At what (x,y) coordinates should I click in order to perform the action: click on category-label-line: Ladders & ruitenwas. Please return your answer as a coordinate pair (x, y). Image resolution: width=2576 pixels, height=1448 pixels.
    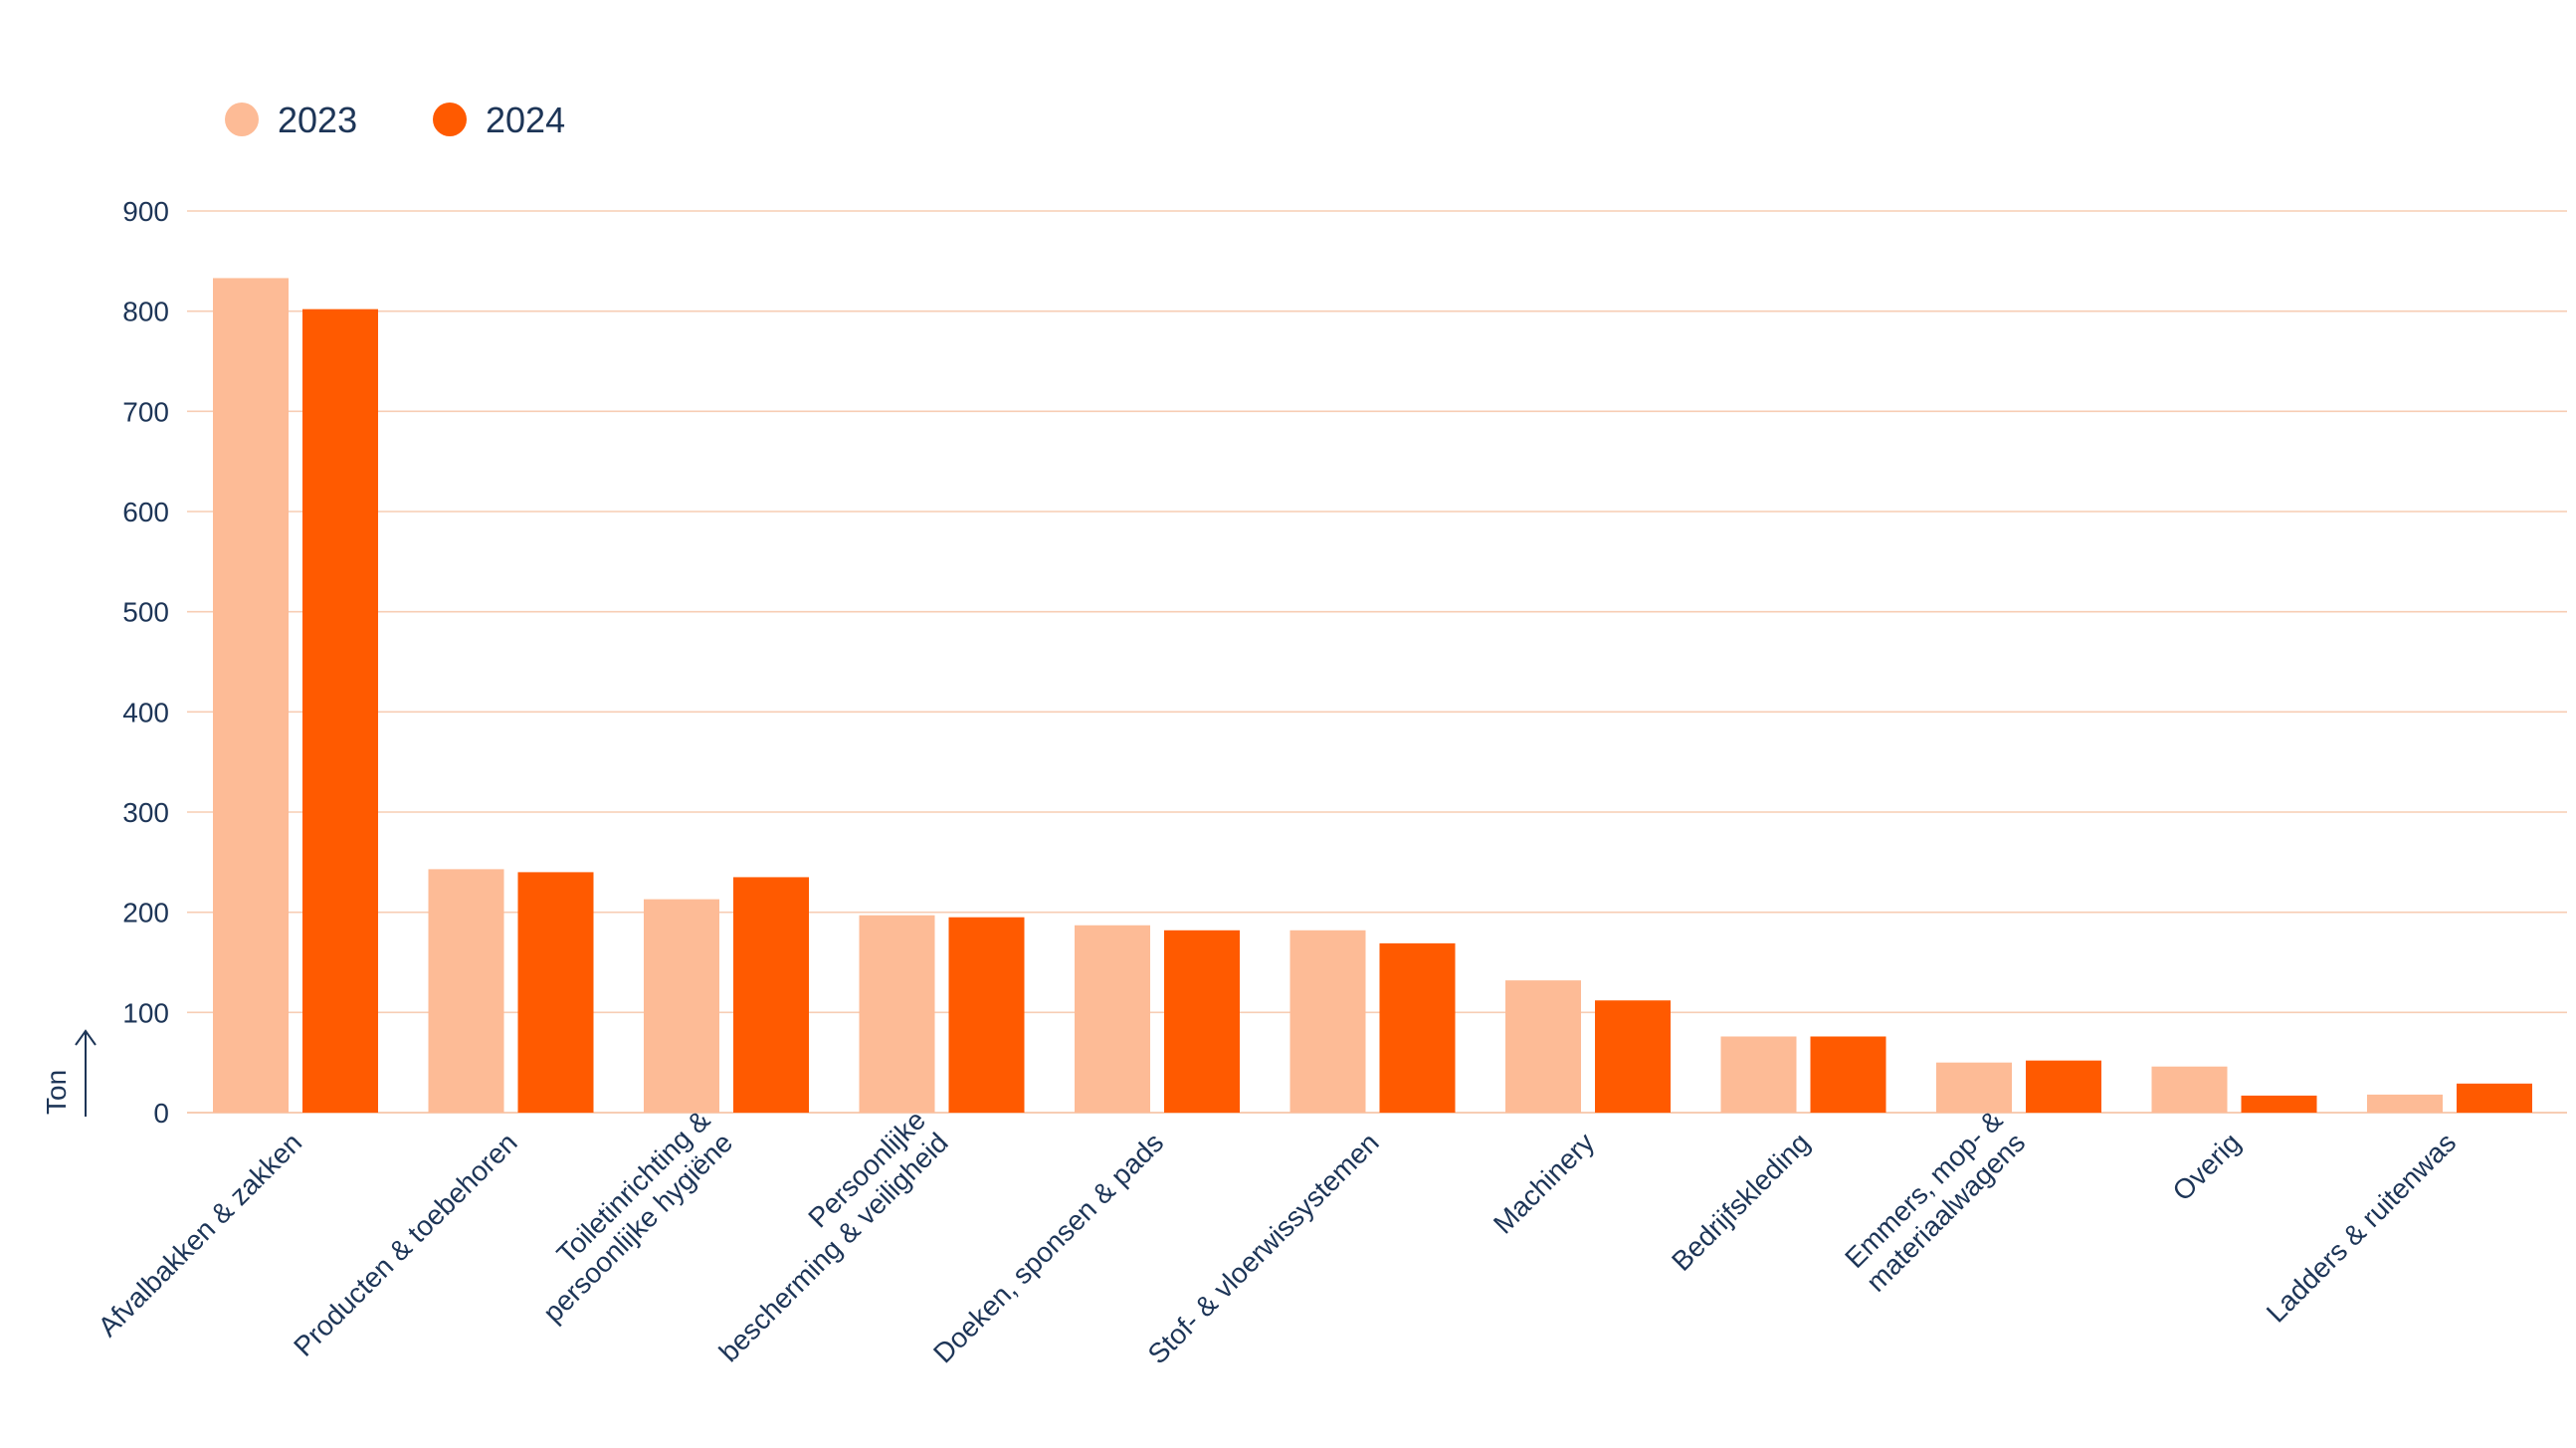
    Looking at the image, I should click on (2361, 1227).